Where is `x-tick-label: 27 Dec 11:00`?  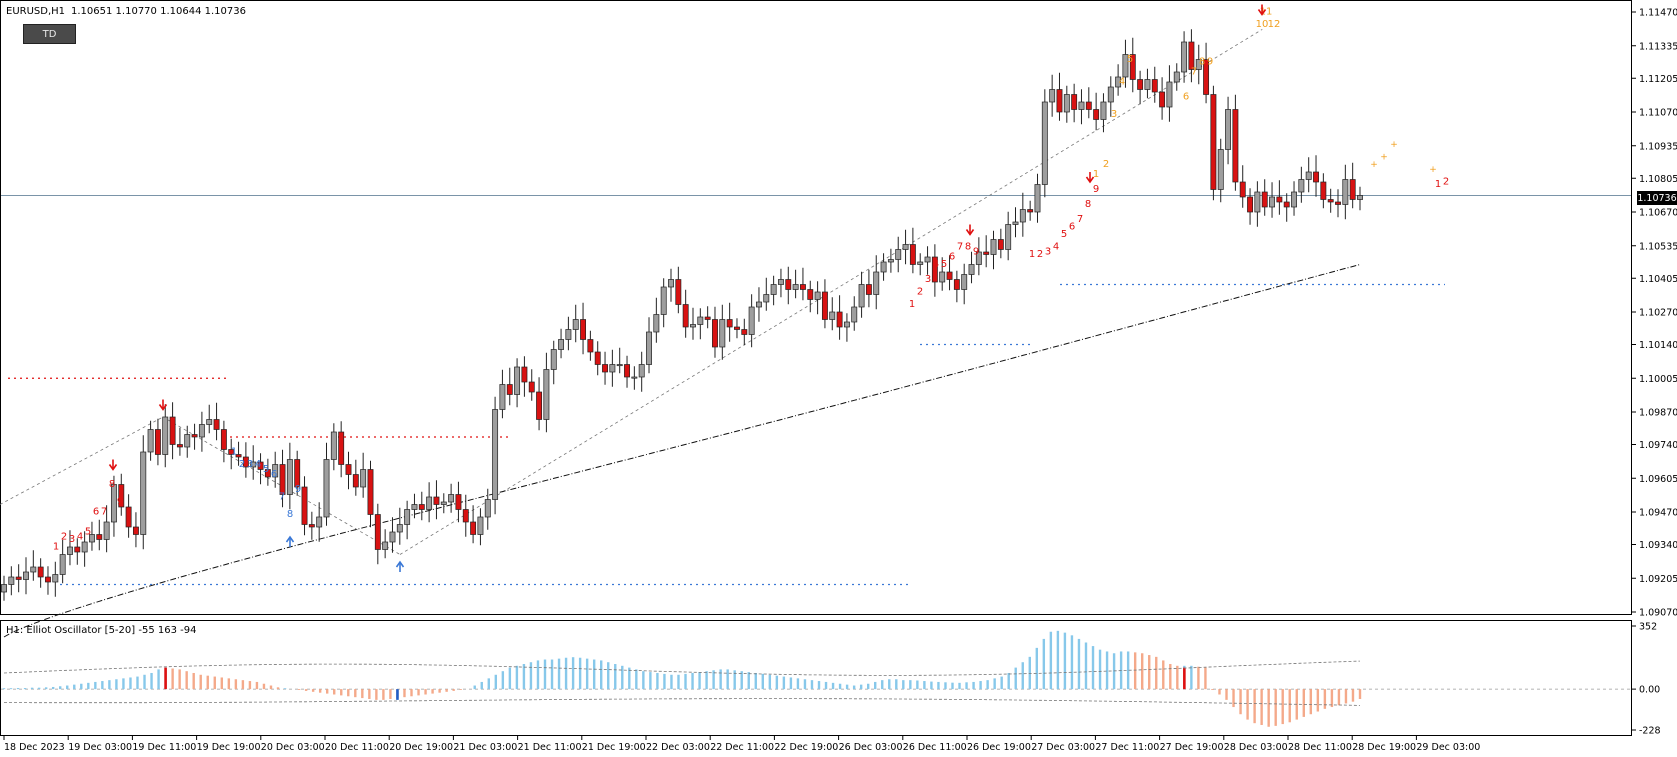 x-tick-label: 27 Dec 11:00 is located at coordinates (1127, 747).